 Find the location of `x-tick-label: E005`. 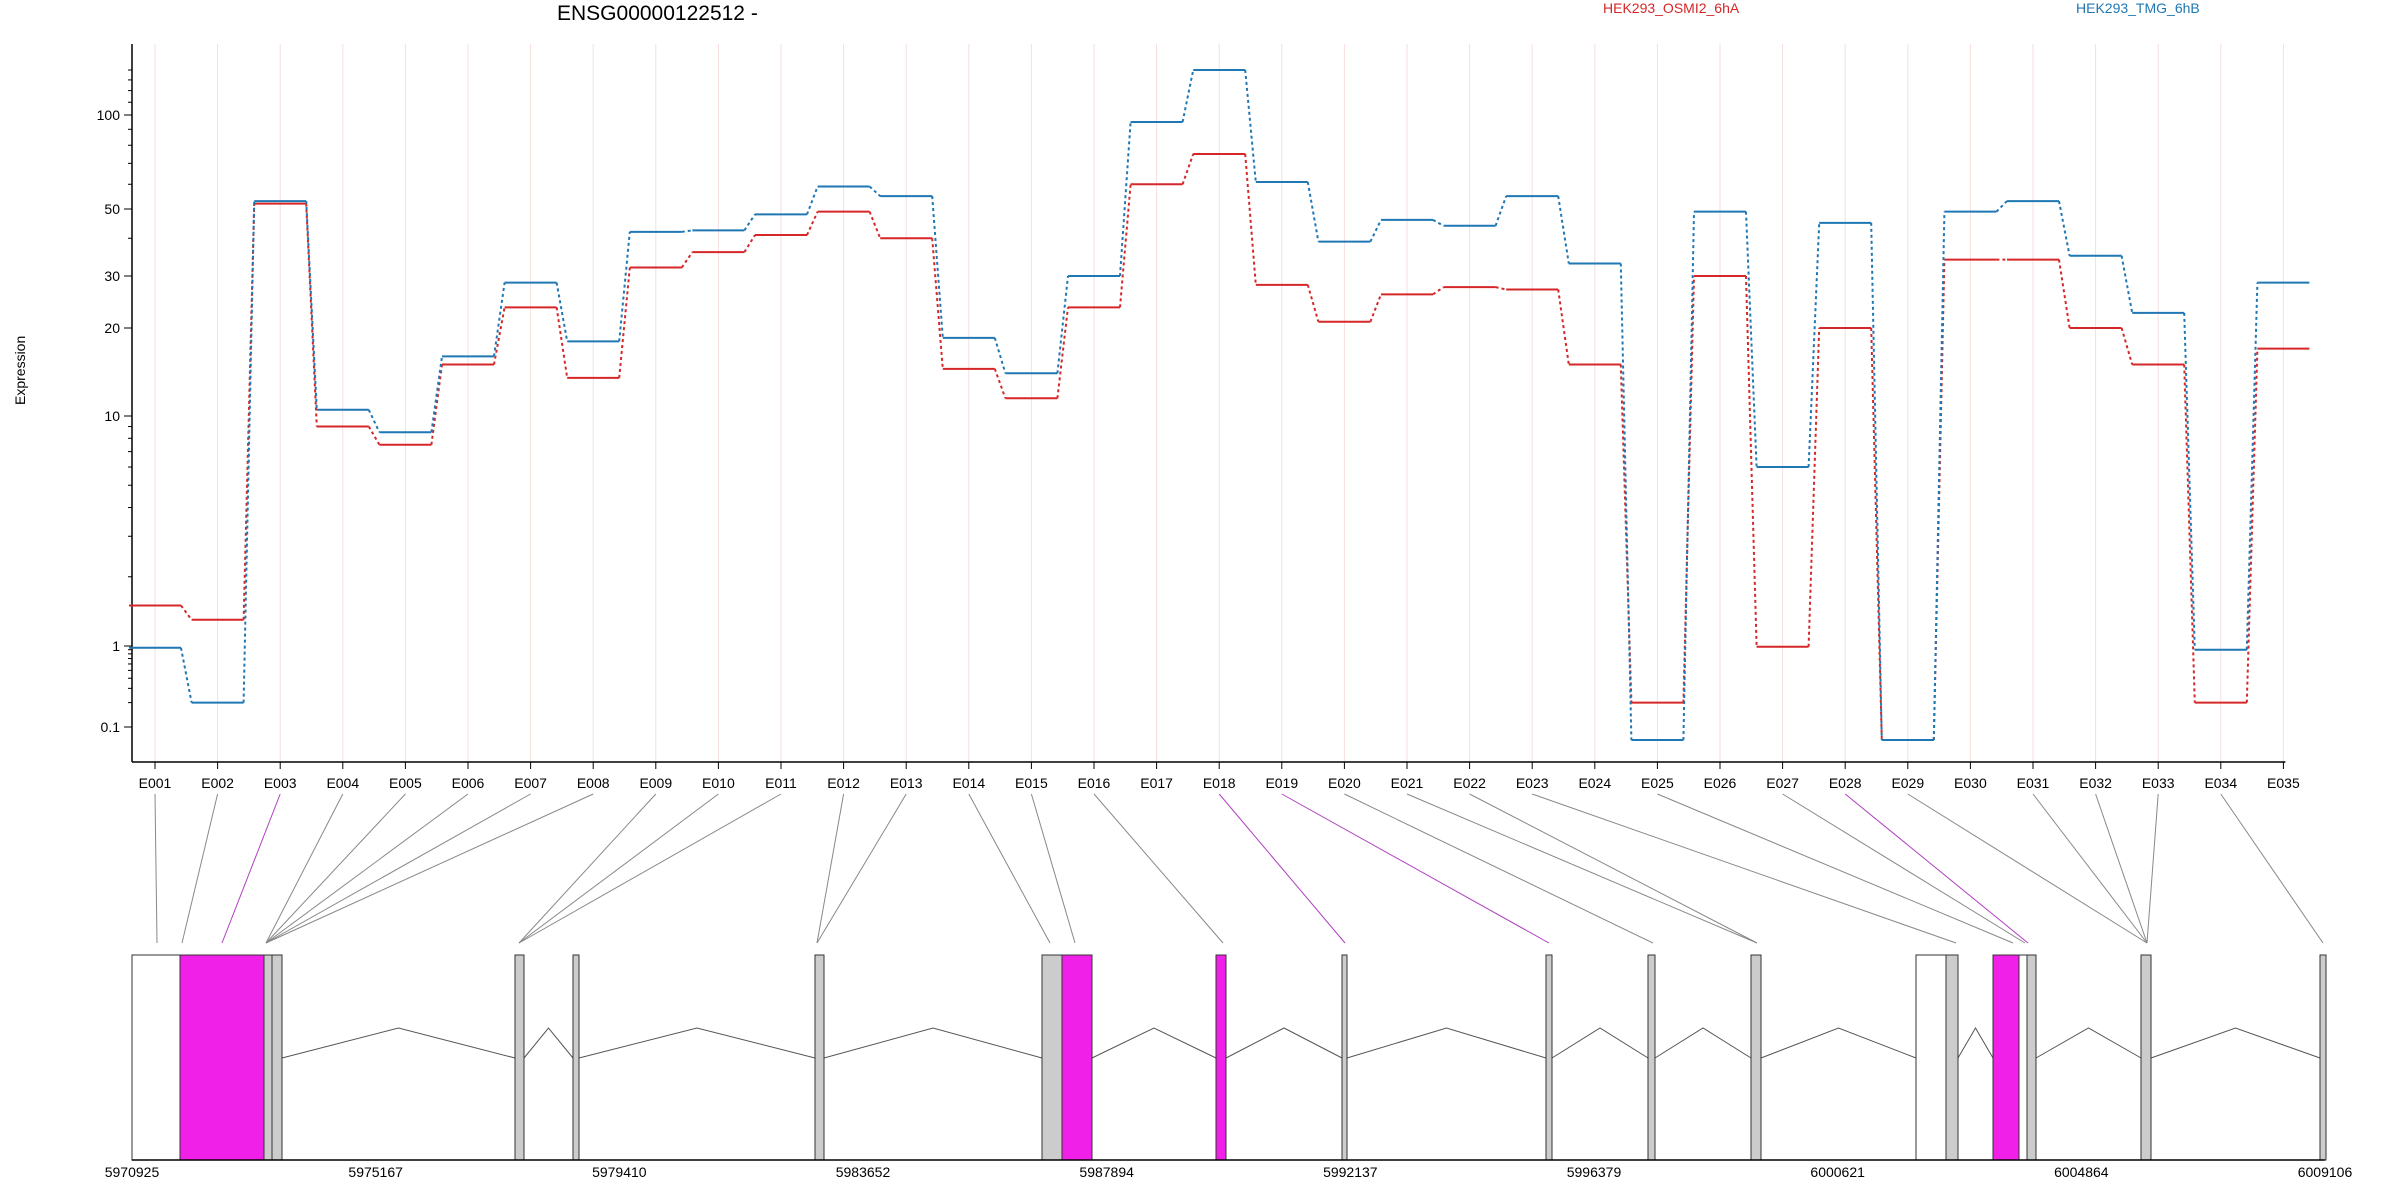

x-tick-label: E005 is located at coordinates (405, 783).